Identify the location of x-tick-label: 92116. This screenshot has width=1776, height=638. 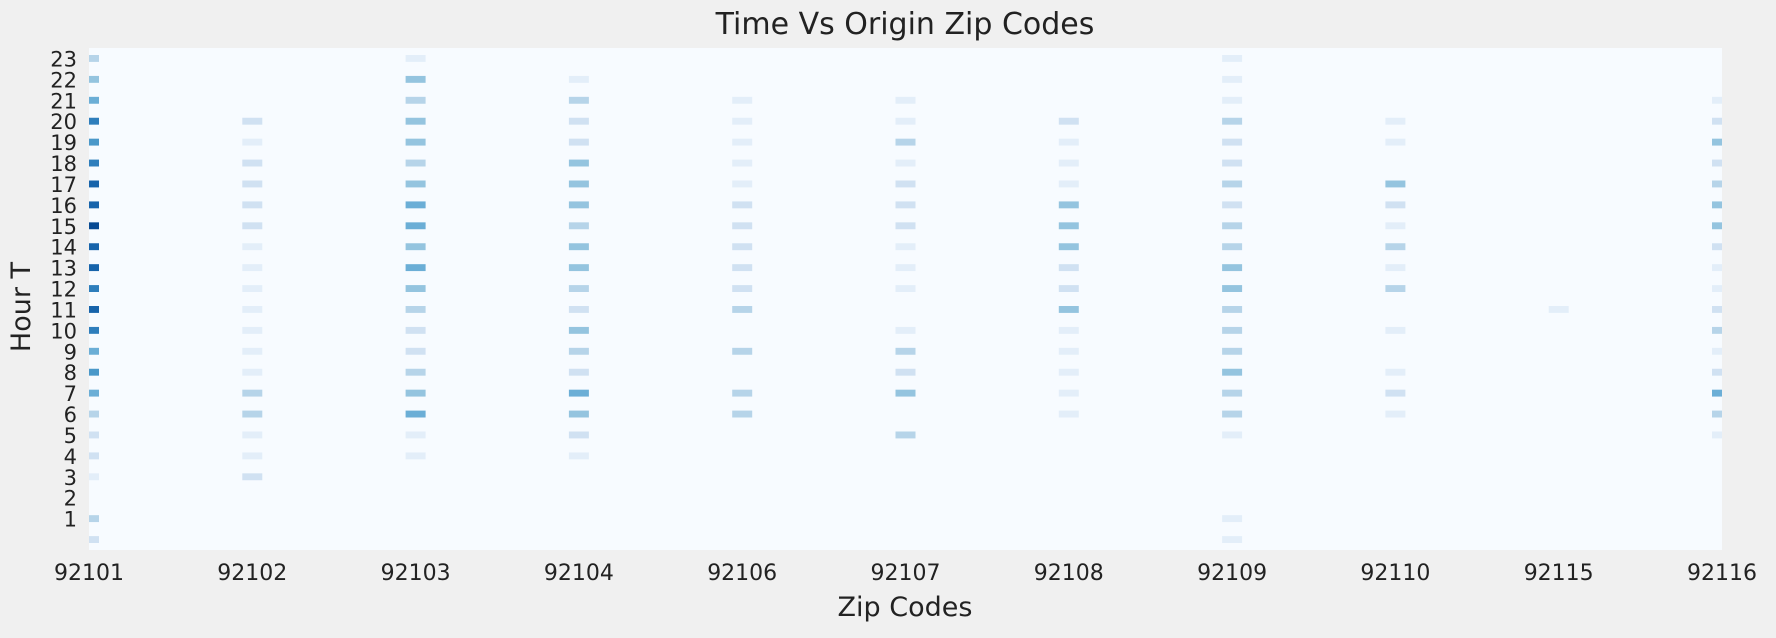
(1722, 573).